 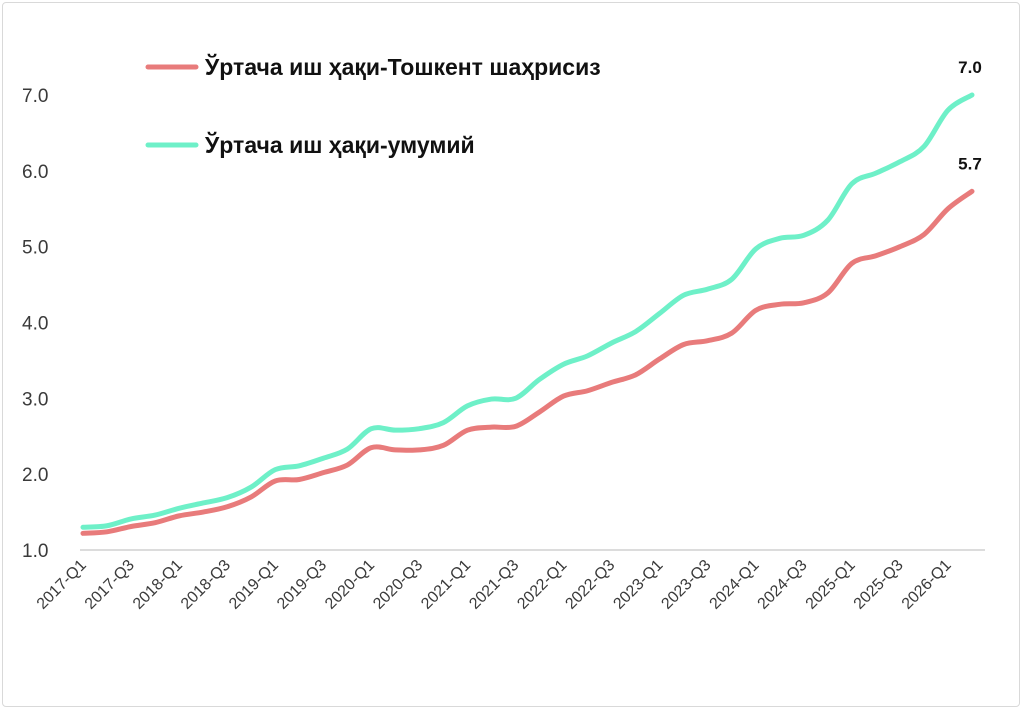 What do you see at coordinates (35, 551) in the screenshot?
I see `y-tick-label: 1.0` at bounding box center [35, 551].